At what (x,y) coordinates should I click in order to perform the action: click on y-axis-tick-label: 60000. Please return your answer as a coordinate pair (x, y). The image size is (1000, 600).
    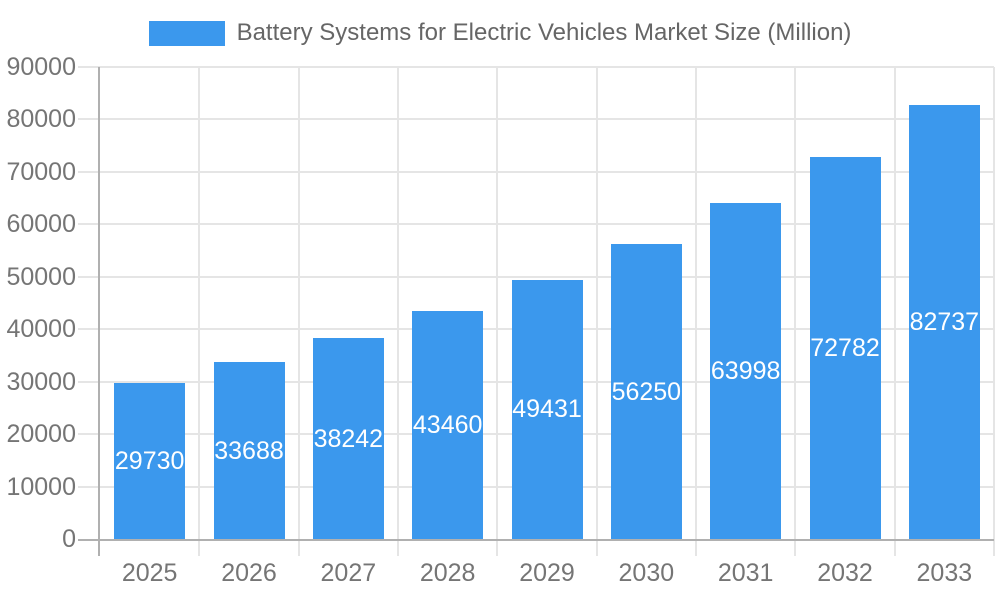
    Looking at the image, I should click on (41, 224).